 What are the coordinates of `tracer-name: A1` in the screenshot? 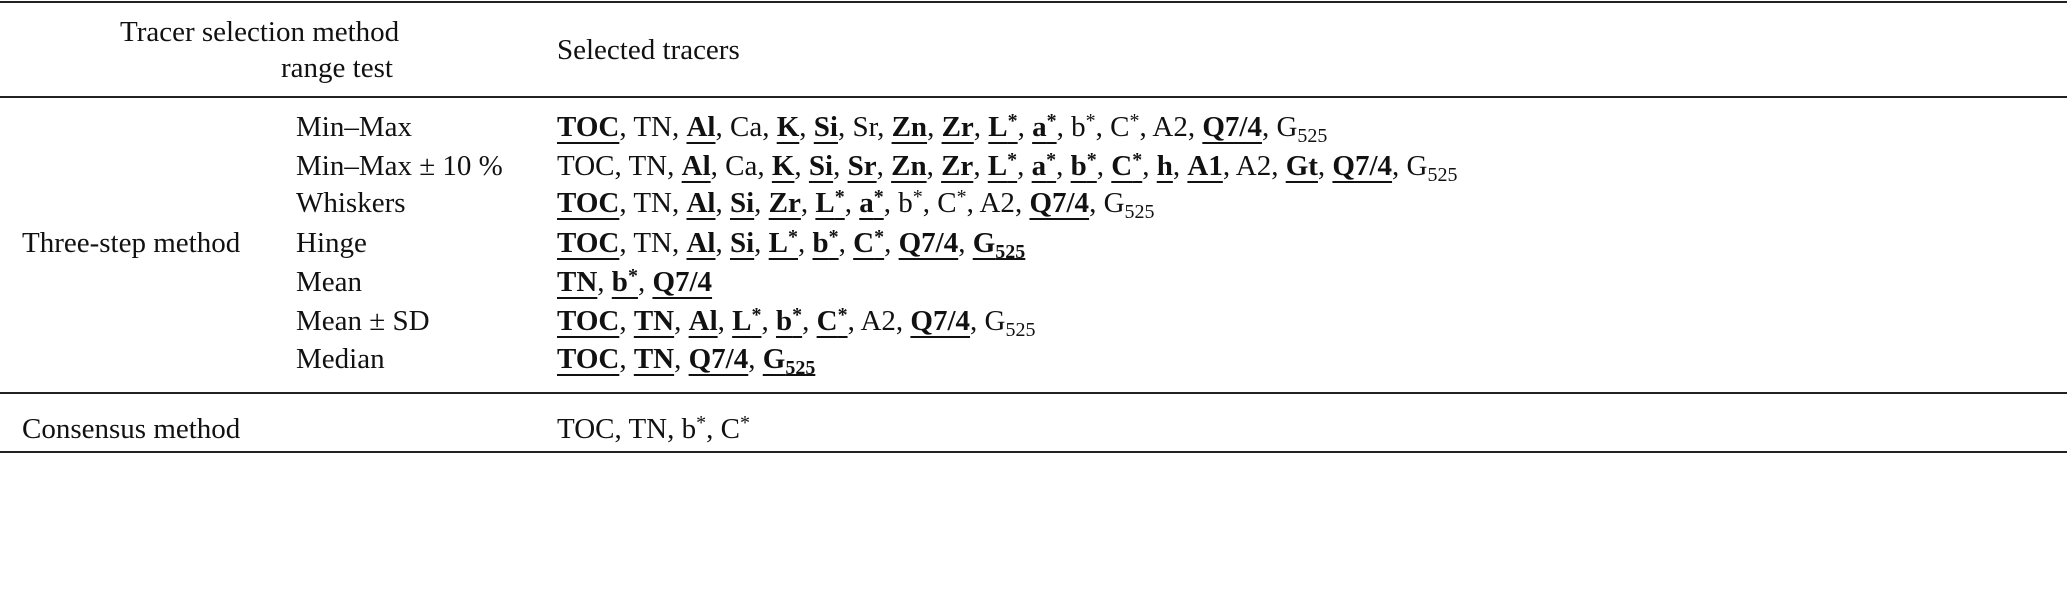 It's located at (1205, 166).